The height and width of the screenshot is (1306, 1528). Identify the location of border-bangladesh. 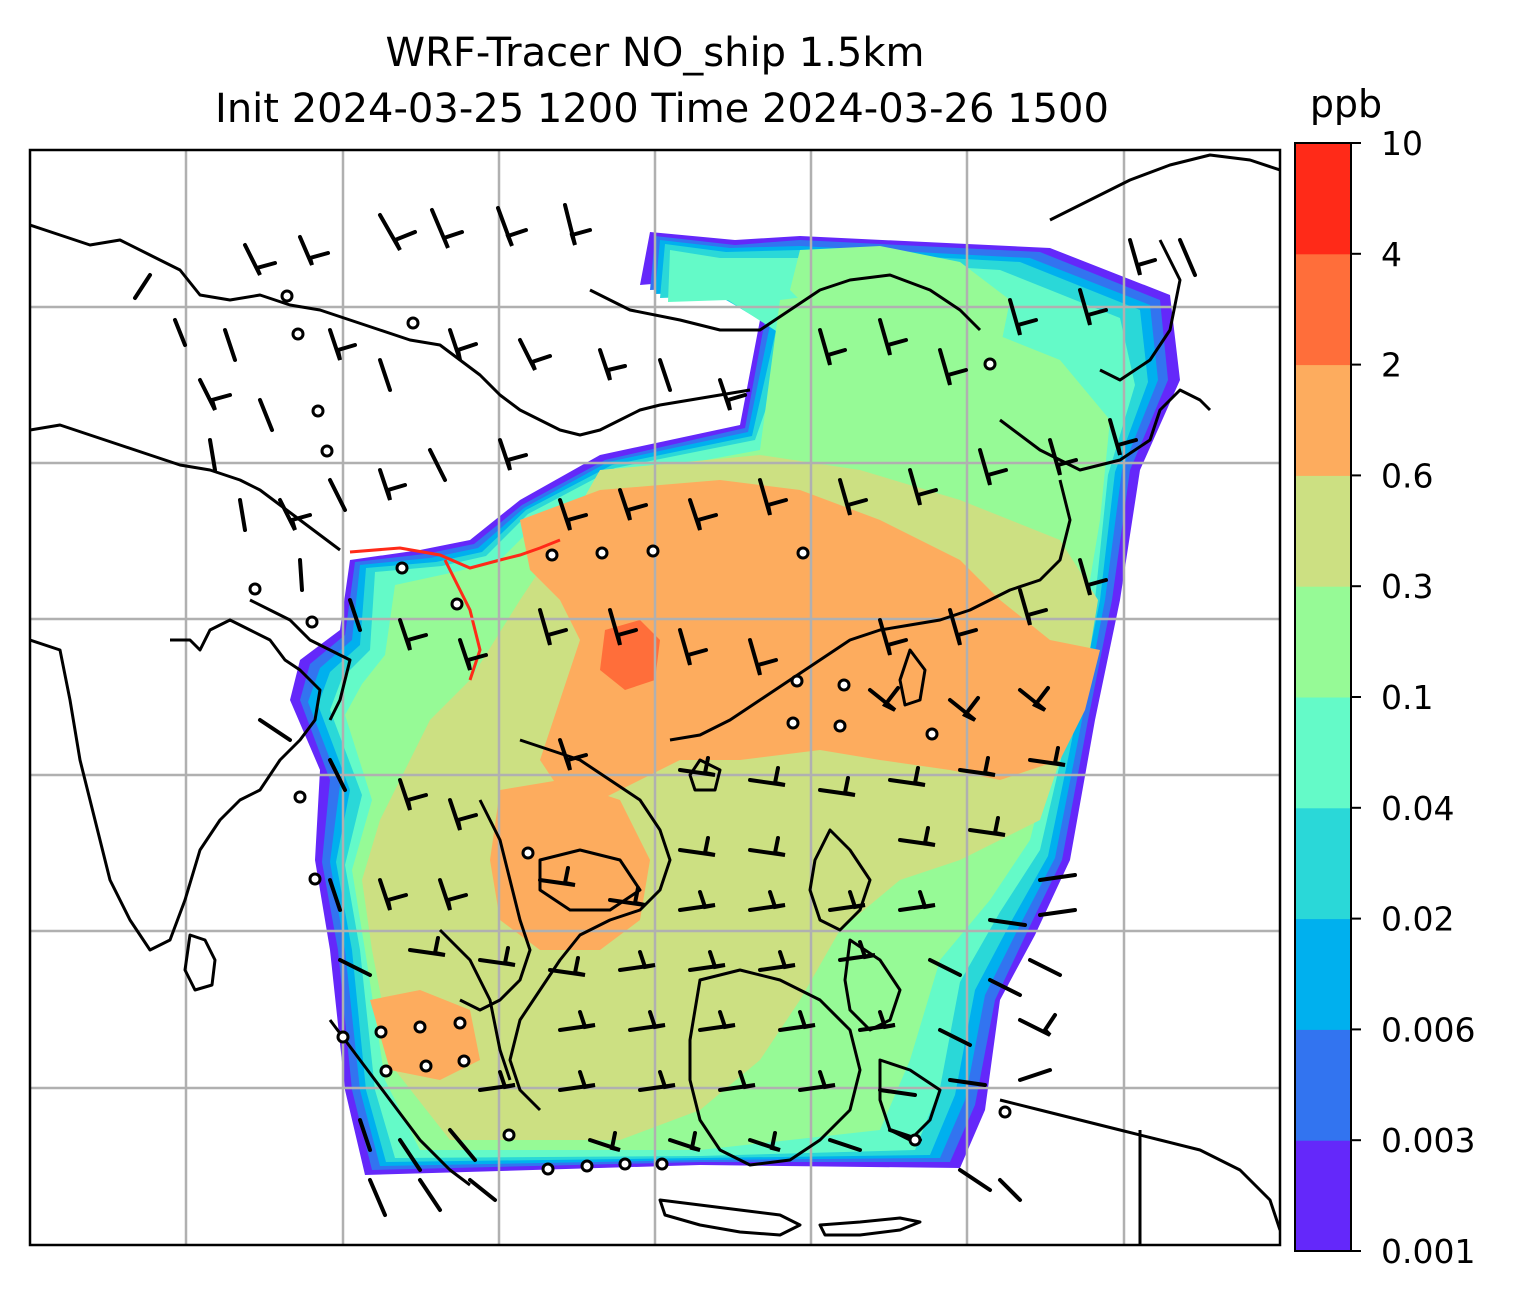
(300, 659).